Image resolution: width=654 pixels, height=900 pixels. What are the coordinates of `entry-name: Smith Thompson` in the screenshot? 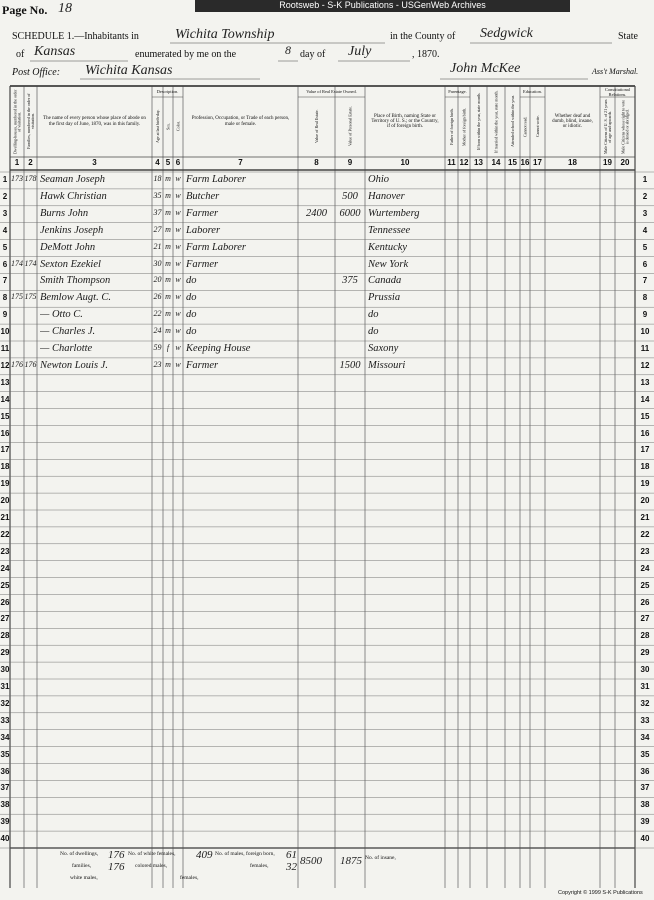 It's located at (75, 281).